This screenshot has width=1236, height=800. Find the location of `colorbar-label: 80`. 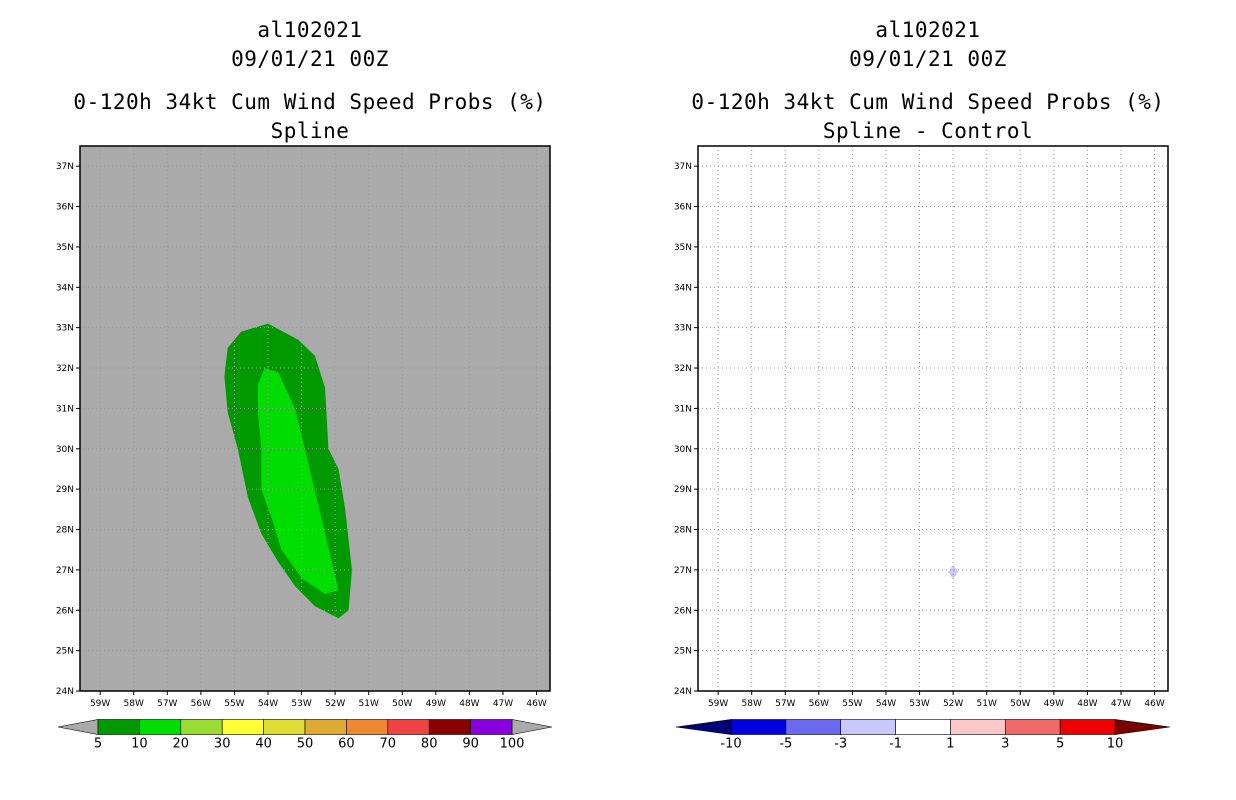

colorbar-label: 80 is located at coordinates (429, 744).